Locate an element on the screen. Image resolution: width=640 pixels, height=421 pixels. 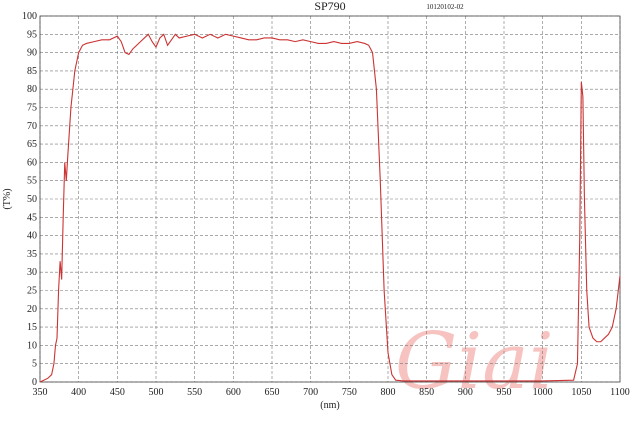
y-tick-label: 40 is located at coordinates (32, 236).